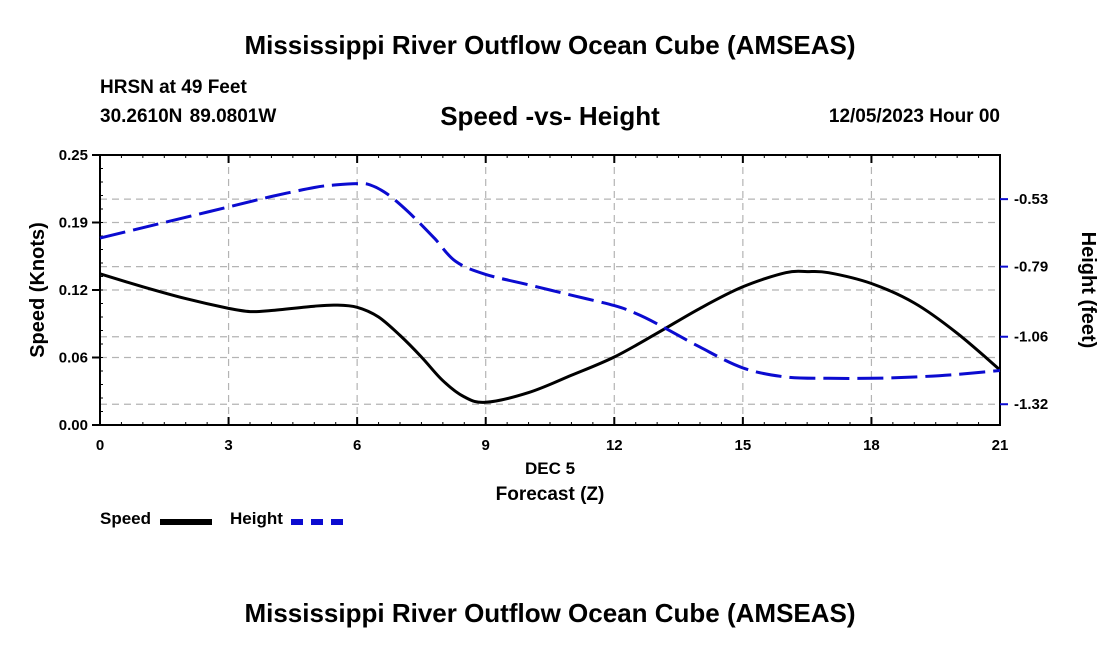 This screenshot has width=1100, height=650. What do you see at coordinates (1000, 445) in the screenshot?
I see `x-tick-label: 21` at bounding box center [1000, 445].